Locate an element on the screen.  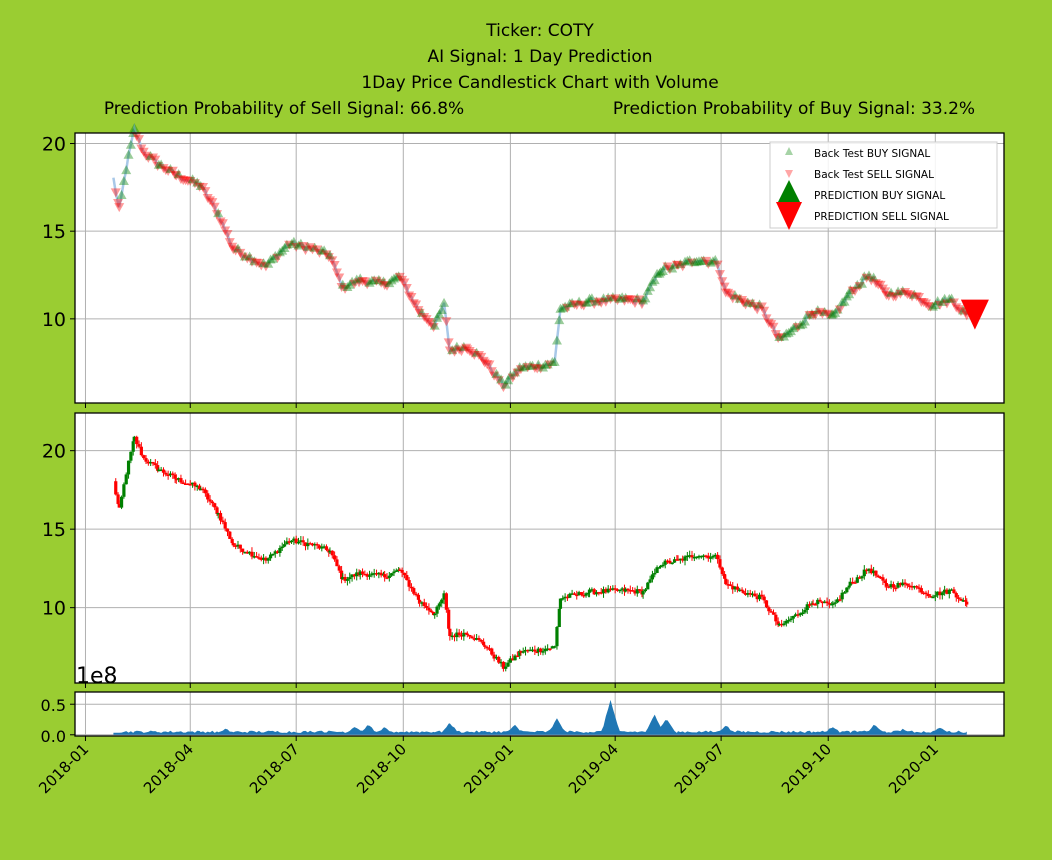
volume-area is located at coordinates (540, 717).